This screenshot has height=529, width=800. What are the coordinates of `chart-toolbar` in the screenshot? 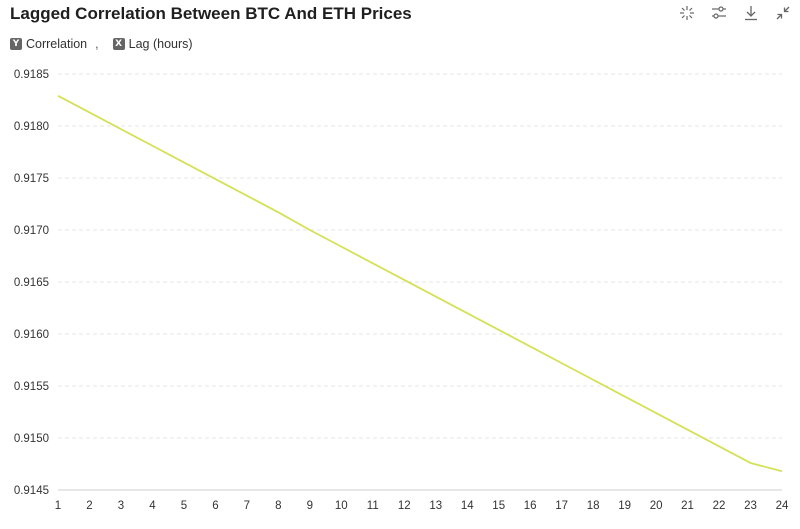 It's located at (735, 13).